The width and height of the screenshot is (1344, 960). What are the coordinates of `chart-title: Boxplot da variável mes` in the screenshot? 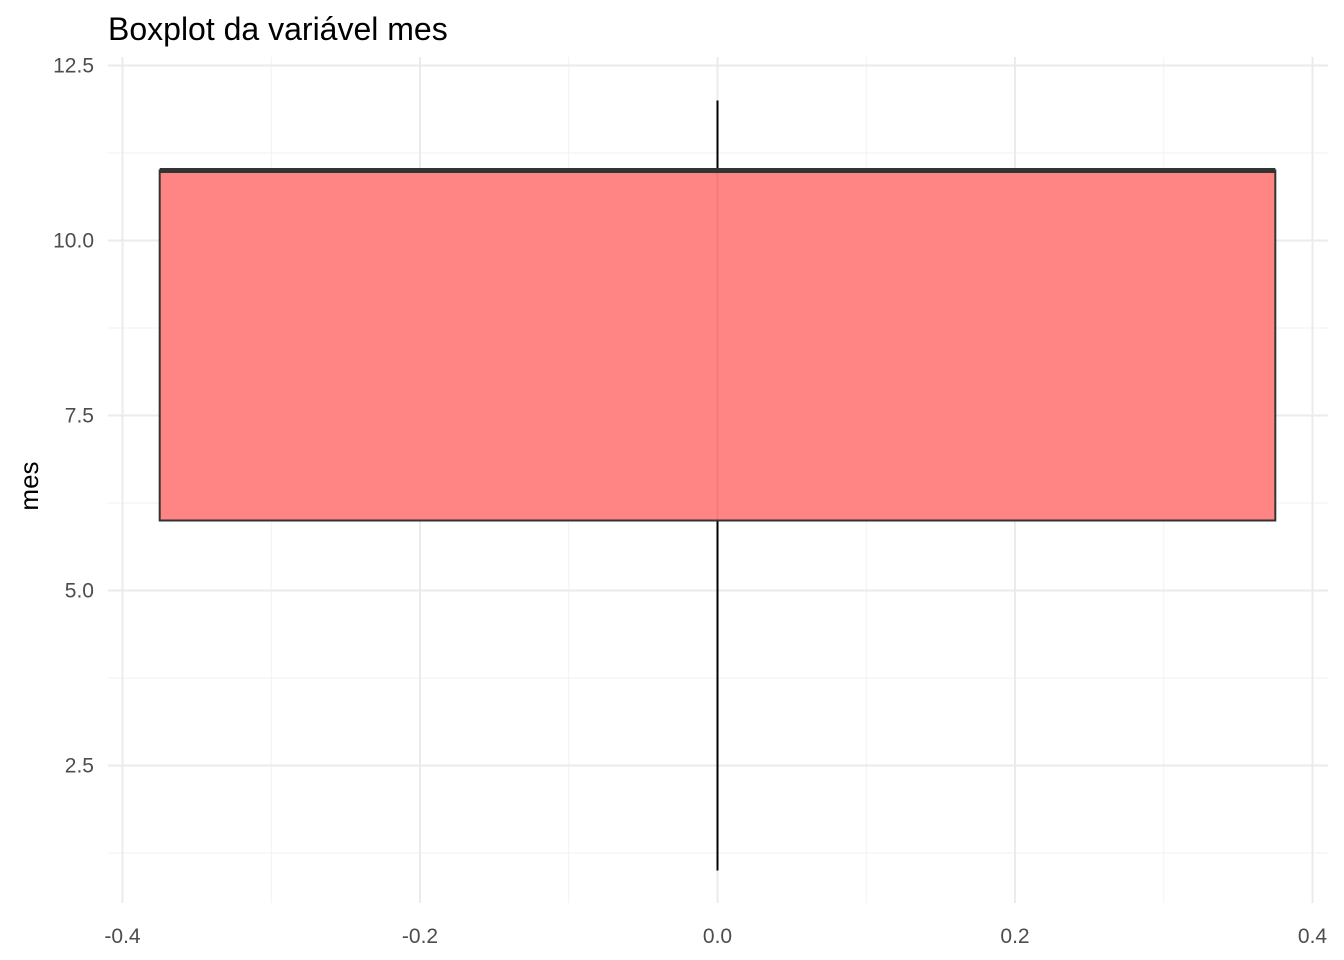 It's located at (278, 29).